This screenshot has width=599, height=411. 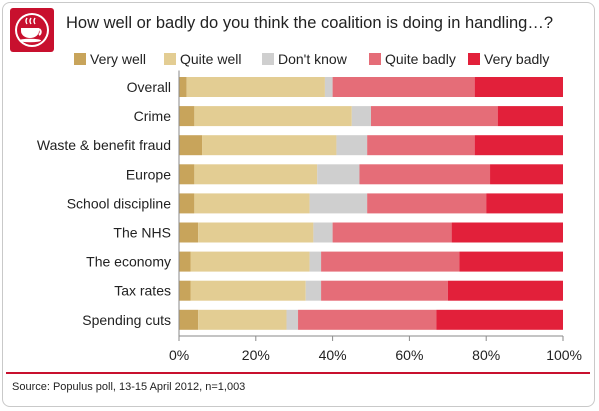 I want to click on category-label: The economy, so click(x=128, y=262).